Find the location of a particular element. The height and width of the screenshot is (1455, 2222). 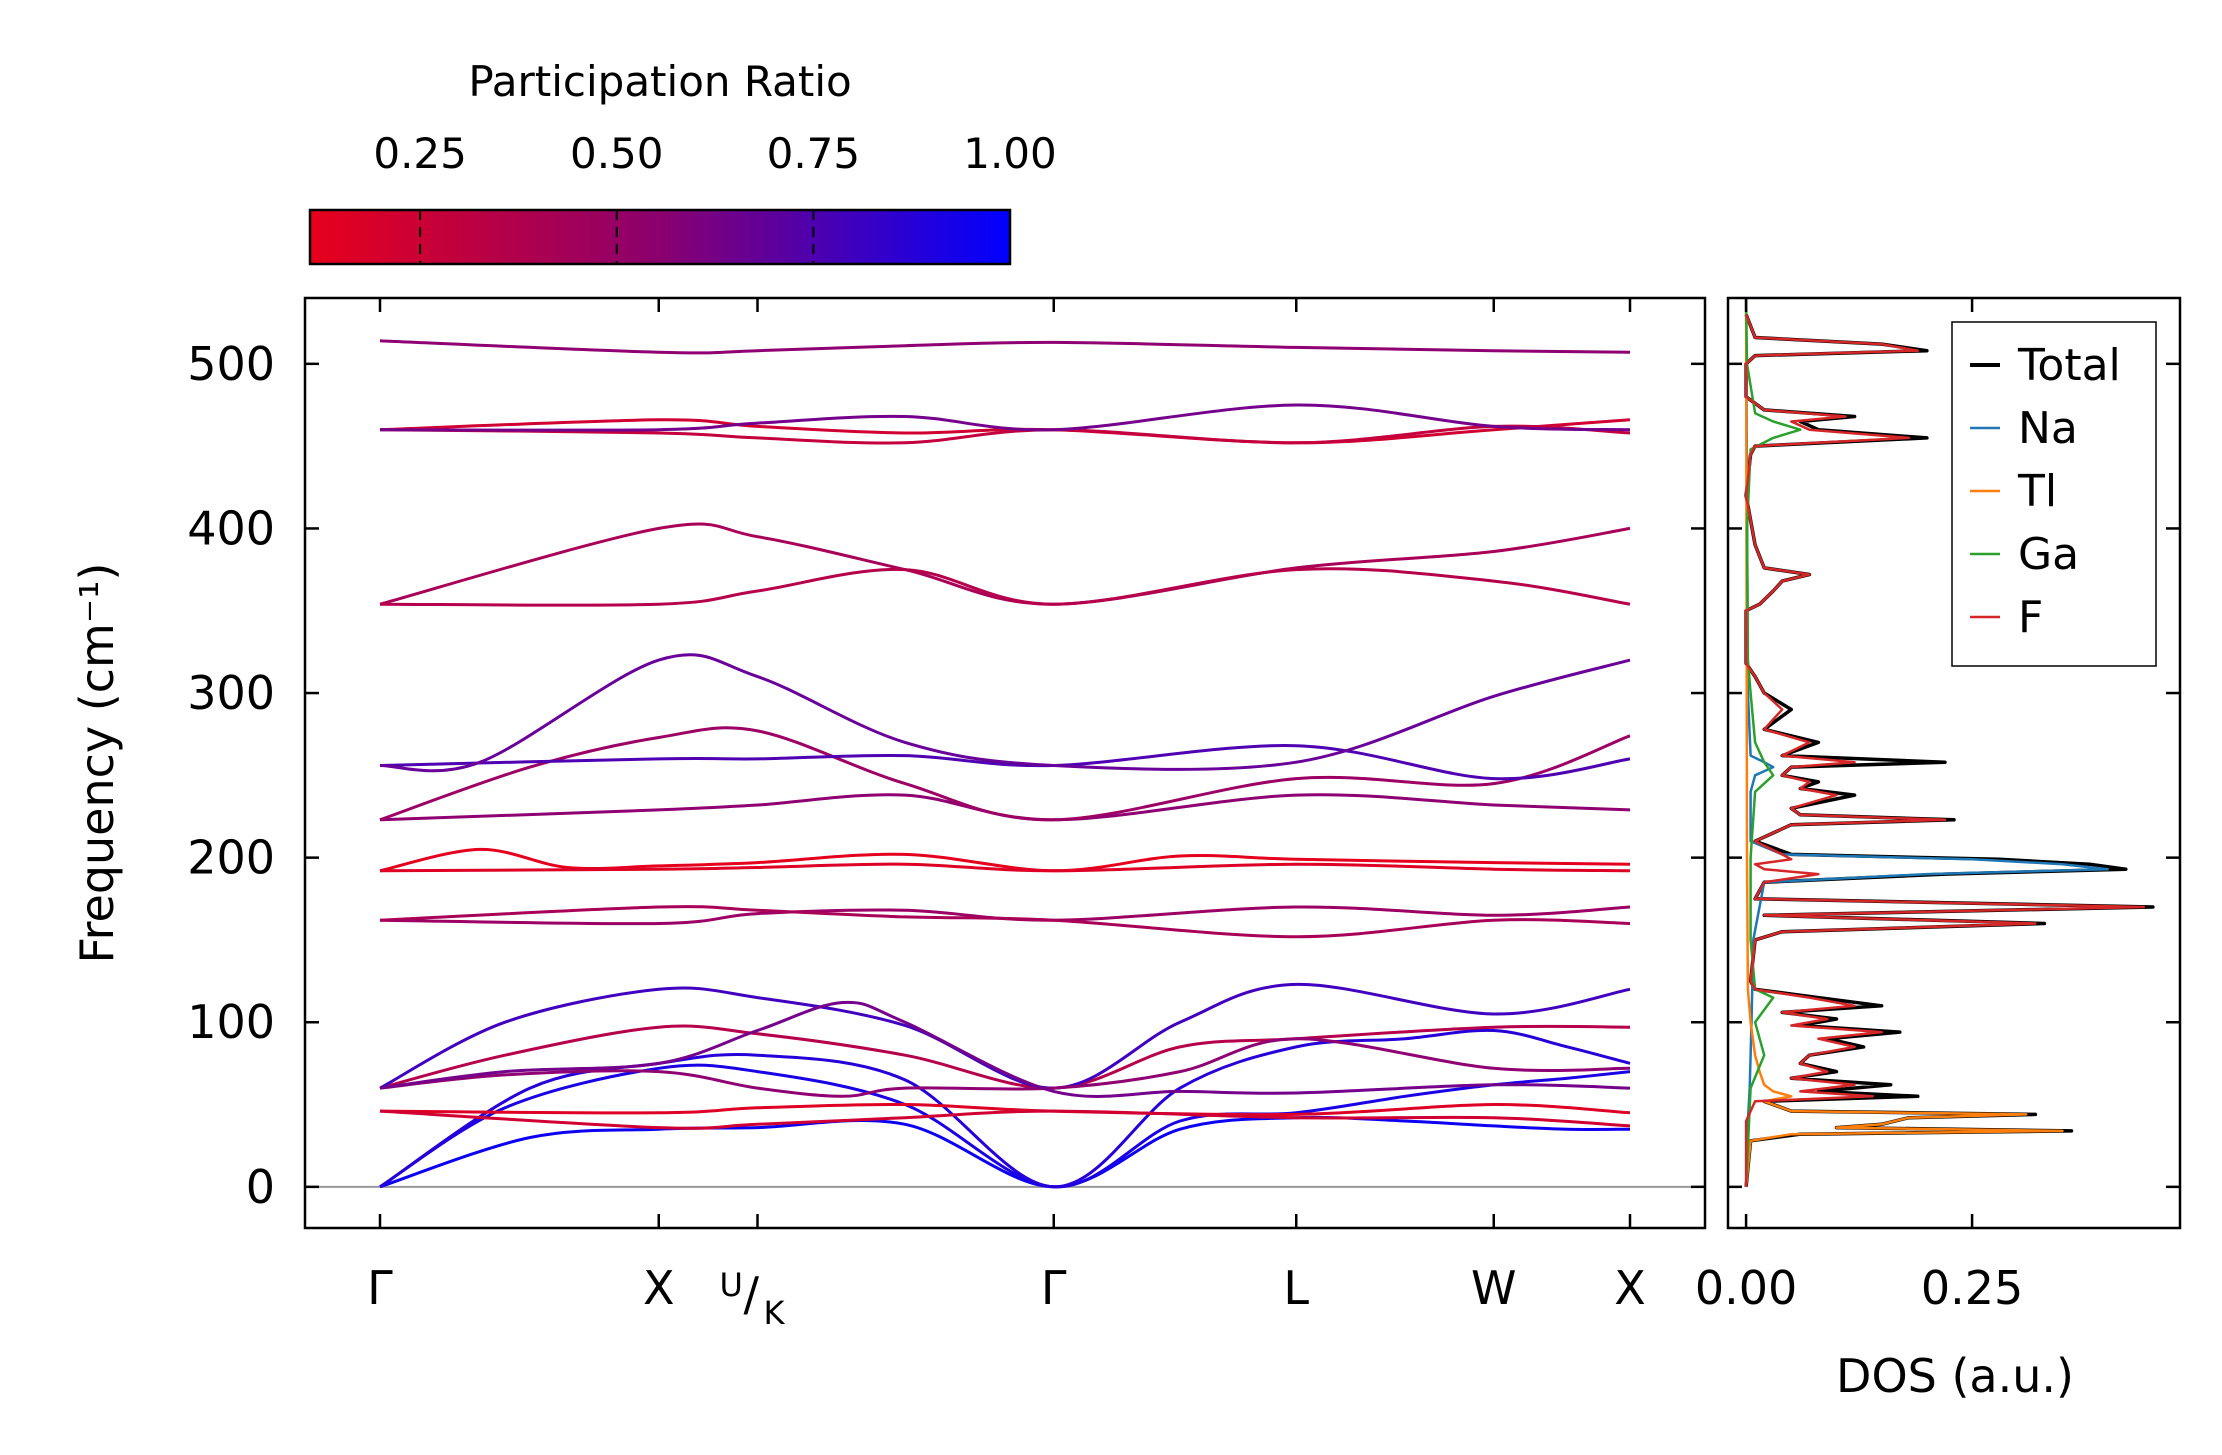

y-tick-label: 500 is located at coordinates (231, 364).